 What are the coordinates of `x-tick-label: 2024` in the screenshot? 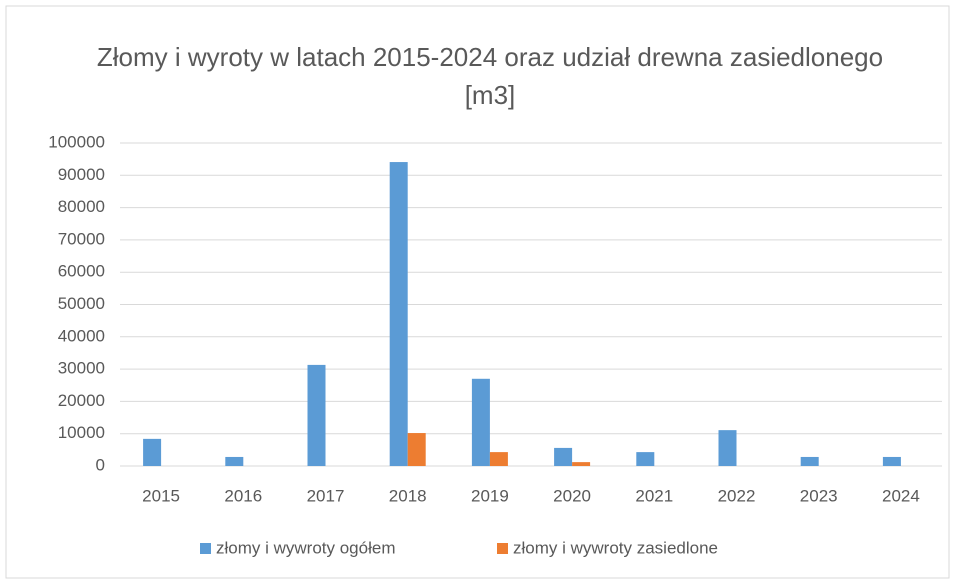 It's located at (901, 495).